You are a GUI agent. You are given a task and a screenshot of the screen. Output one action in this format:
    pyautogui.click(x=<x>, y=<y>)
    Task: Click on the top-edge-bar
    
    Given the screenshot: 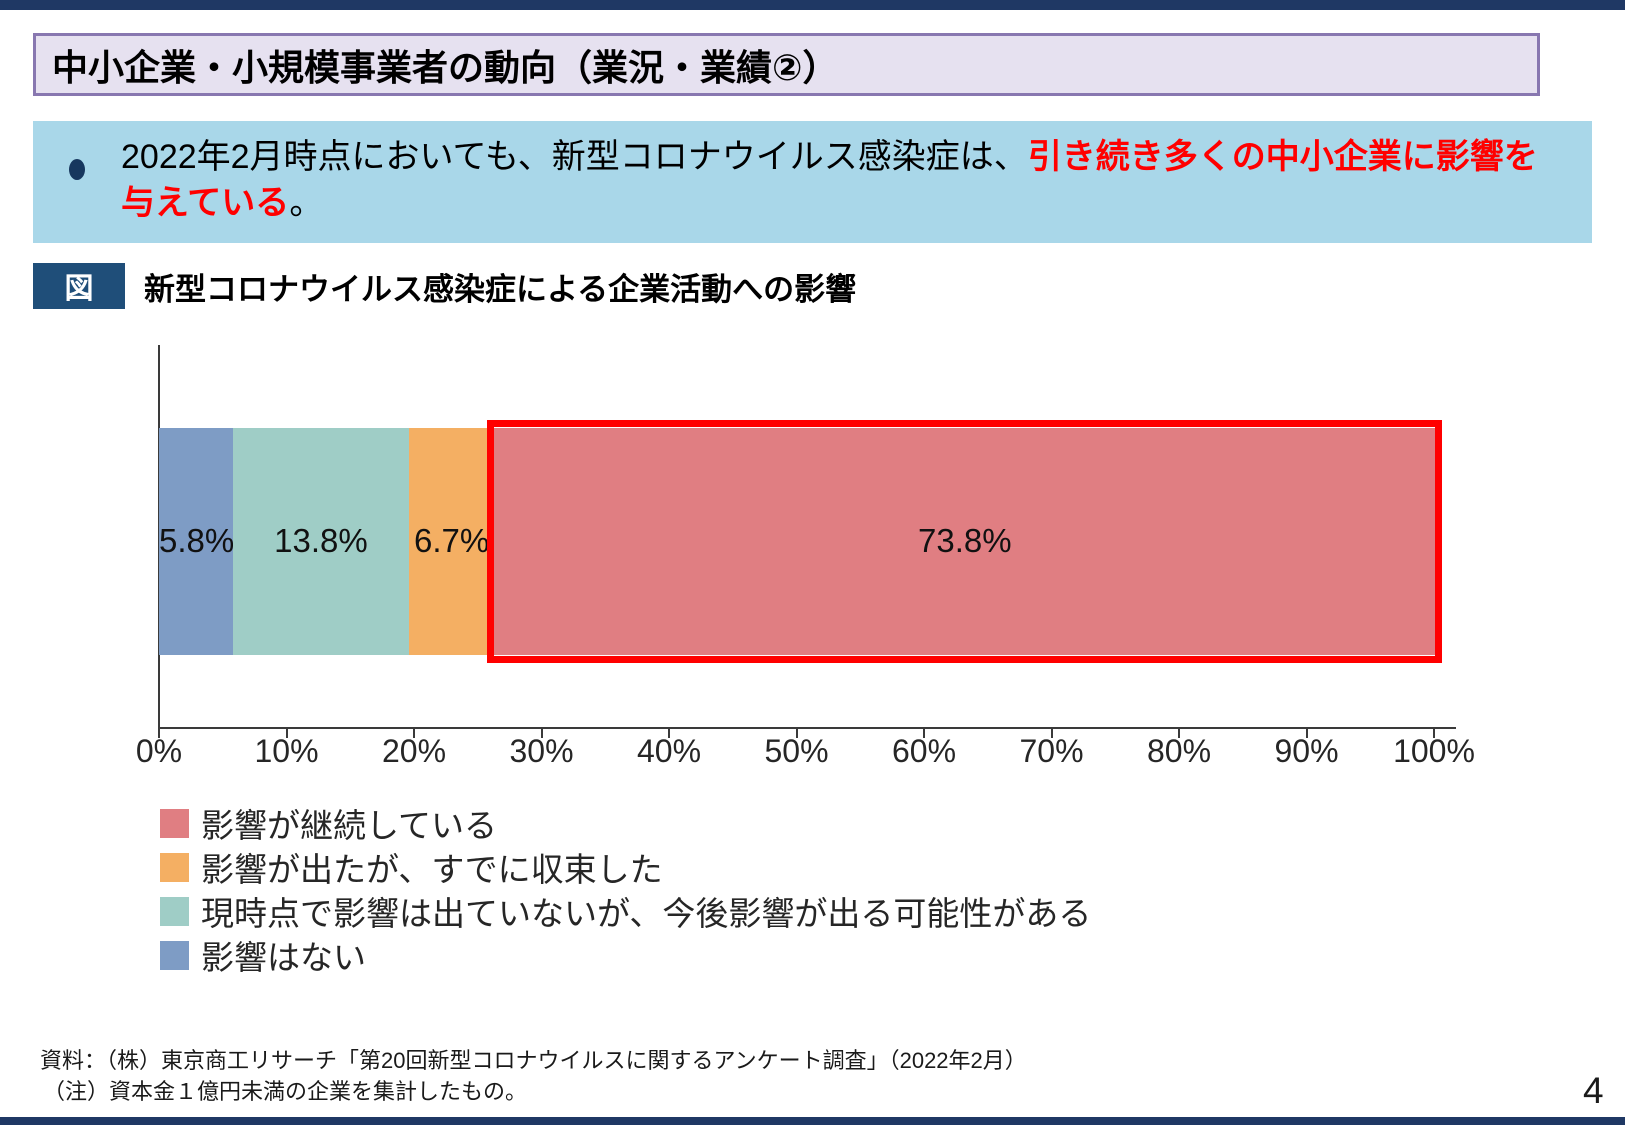 What is the action you would take?
    pyautogui.click(x=812, y=5)
    